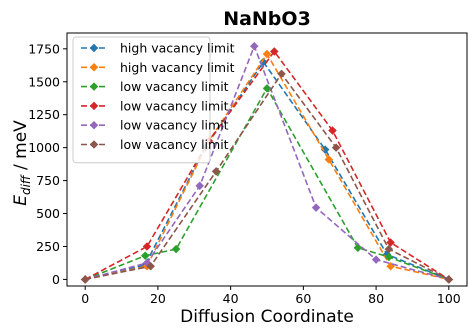  I want to click on legend-box, so click(141, 100).